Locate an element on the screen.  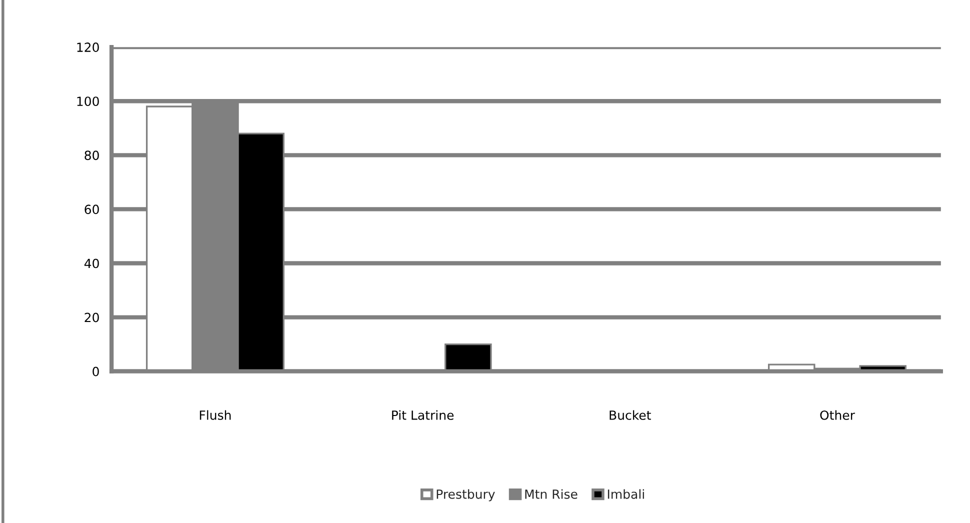
y-tick-label: 60 is located at coordinates (91, 209).